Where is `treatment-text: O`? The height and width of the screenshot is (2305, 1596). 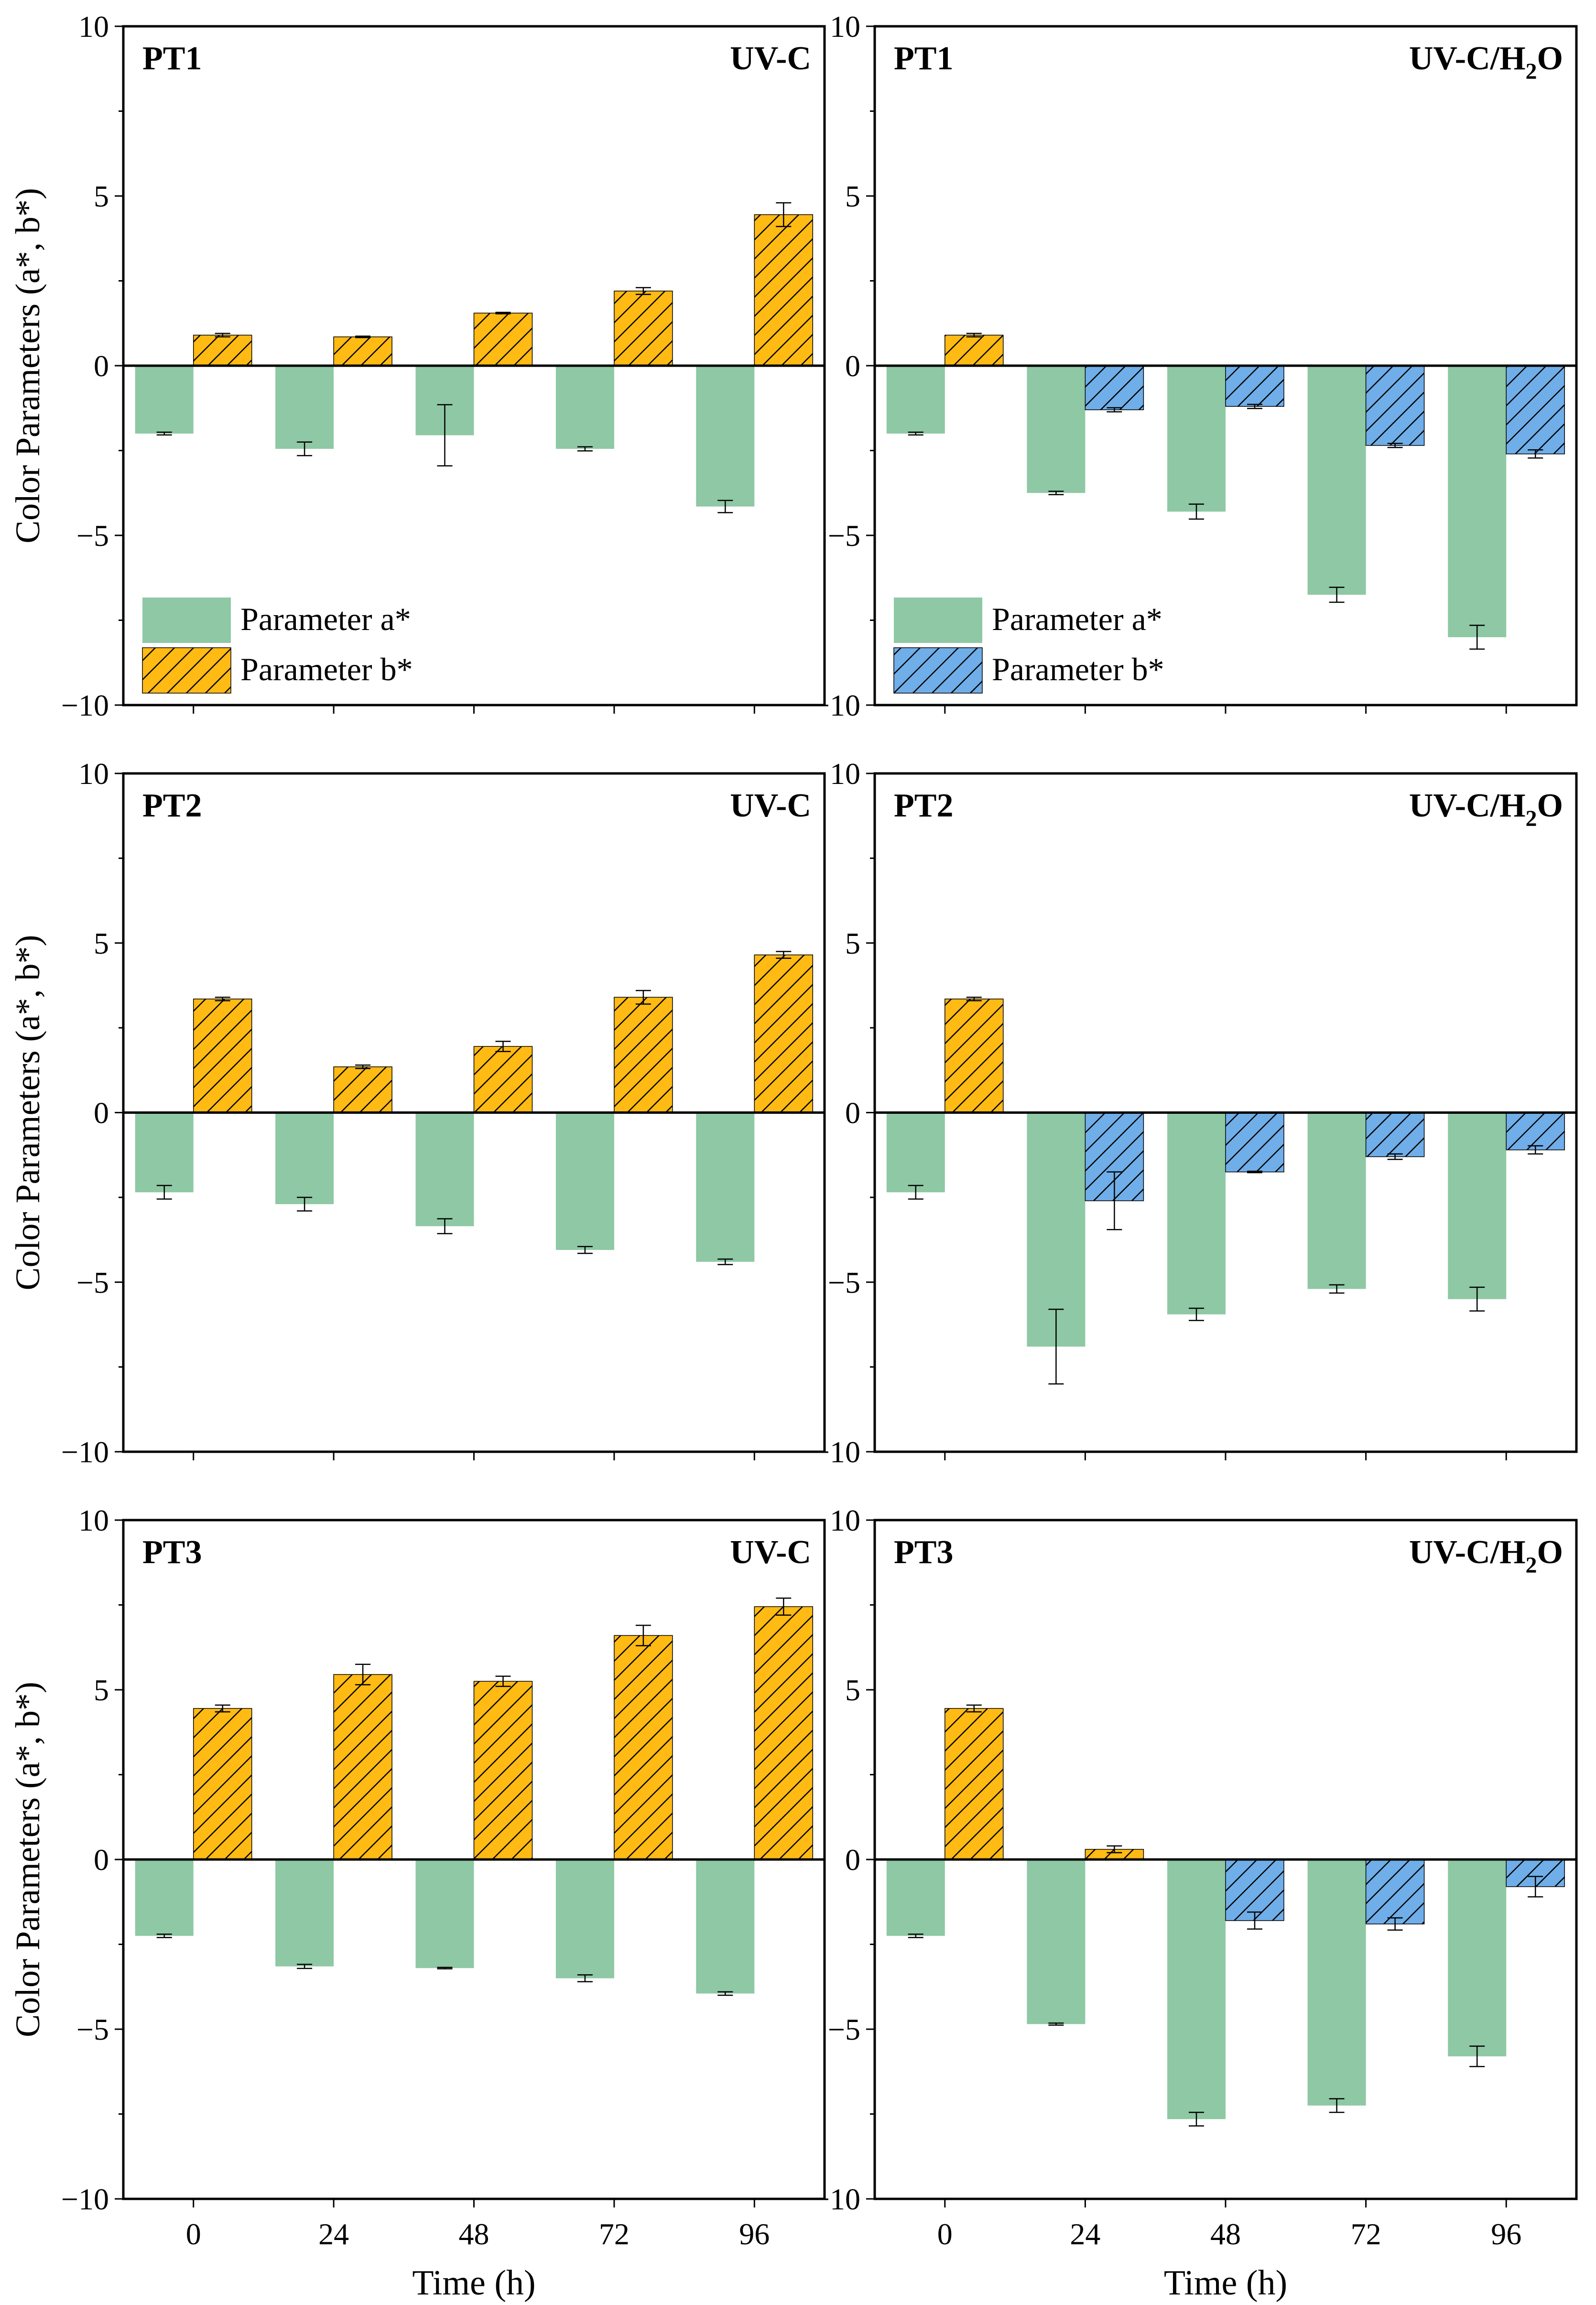
treatment-text: O is located at coordinates (1550, 805).